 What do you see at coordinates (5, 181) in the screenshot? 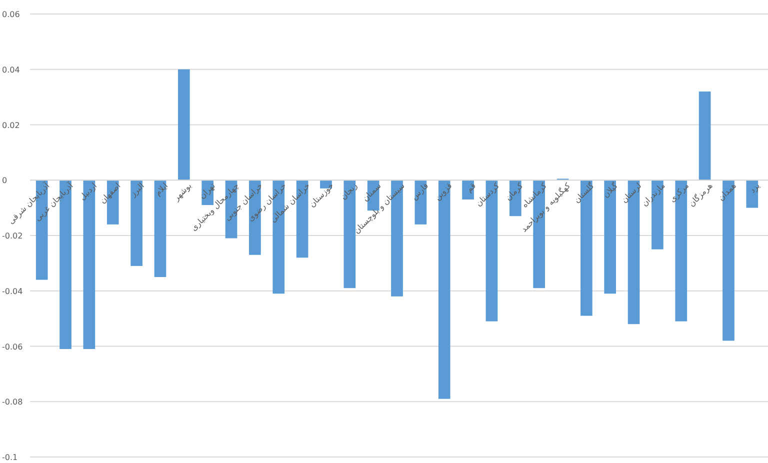
I see `y-tick-label: 0` at bounding box center [5, 181].